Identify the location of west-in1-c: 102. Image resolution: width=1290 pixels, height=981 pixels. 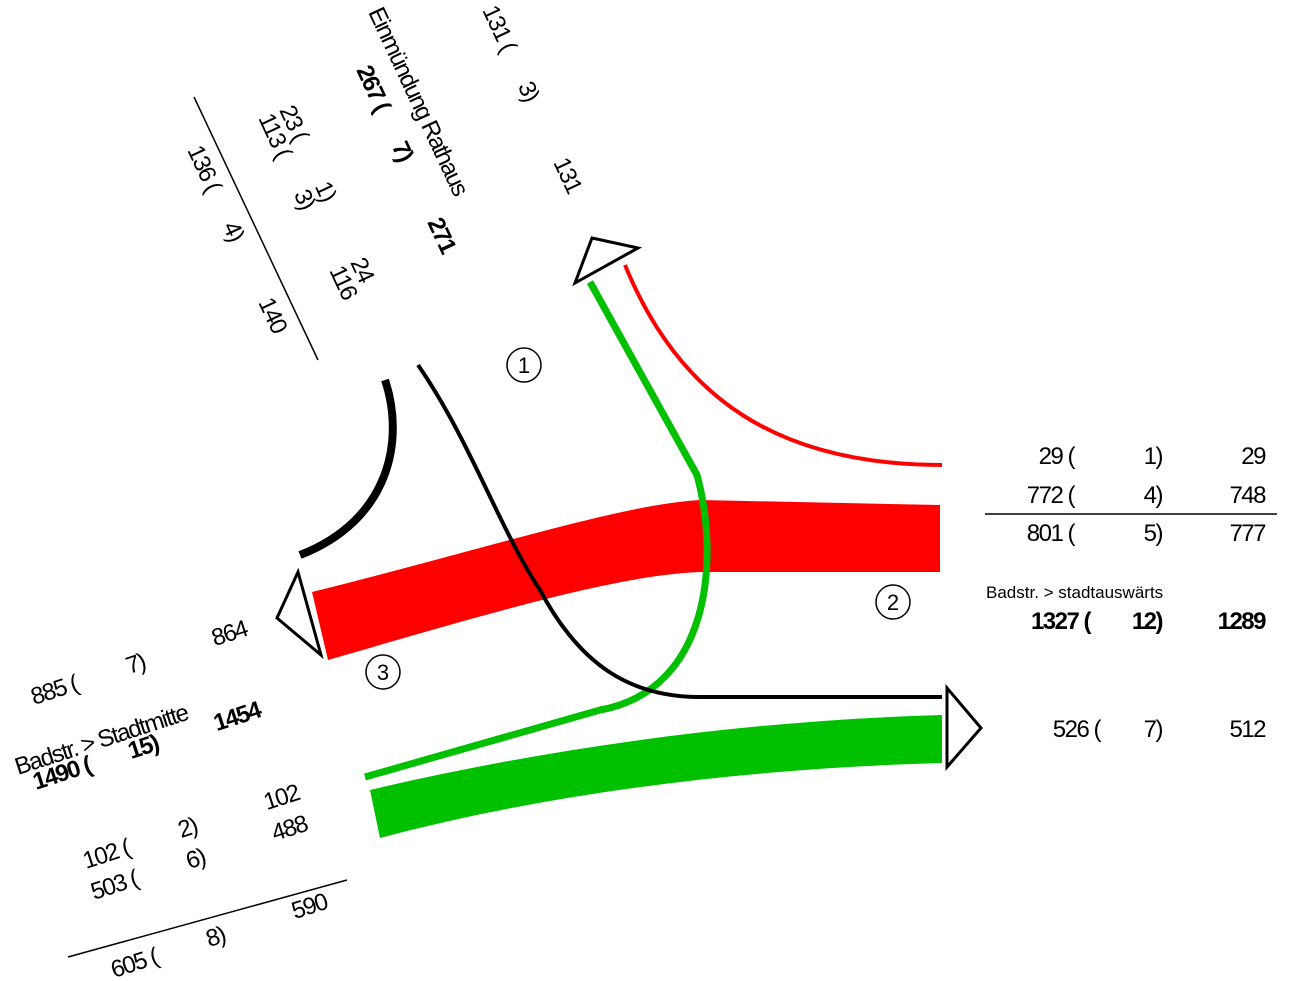
(281, 797).